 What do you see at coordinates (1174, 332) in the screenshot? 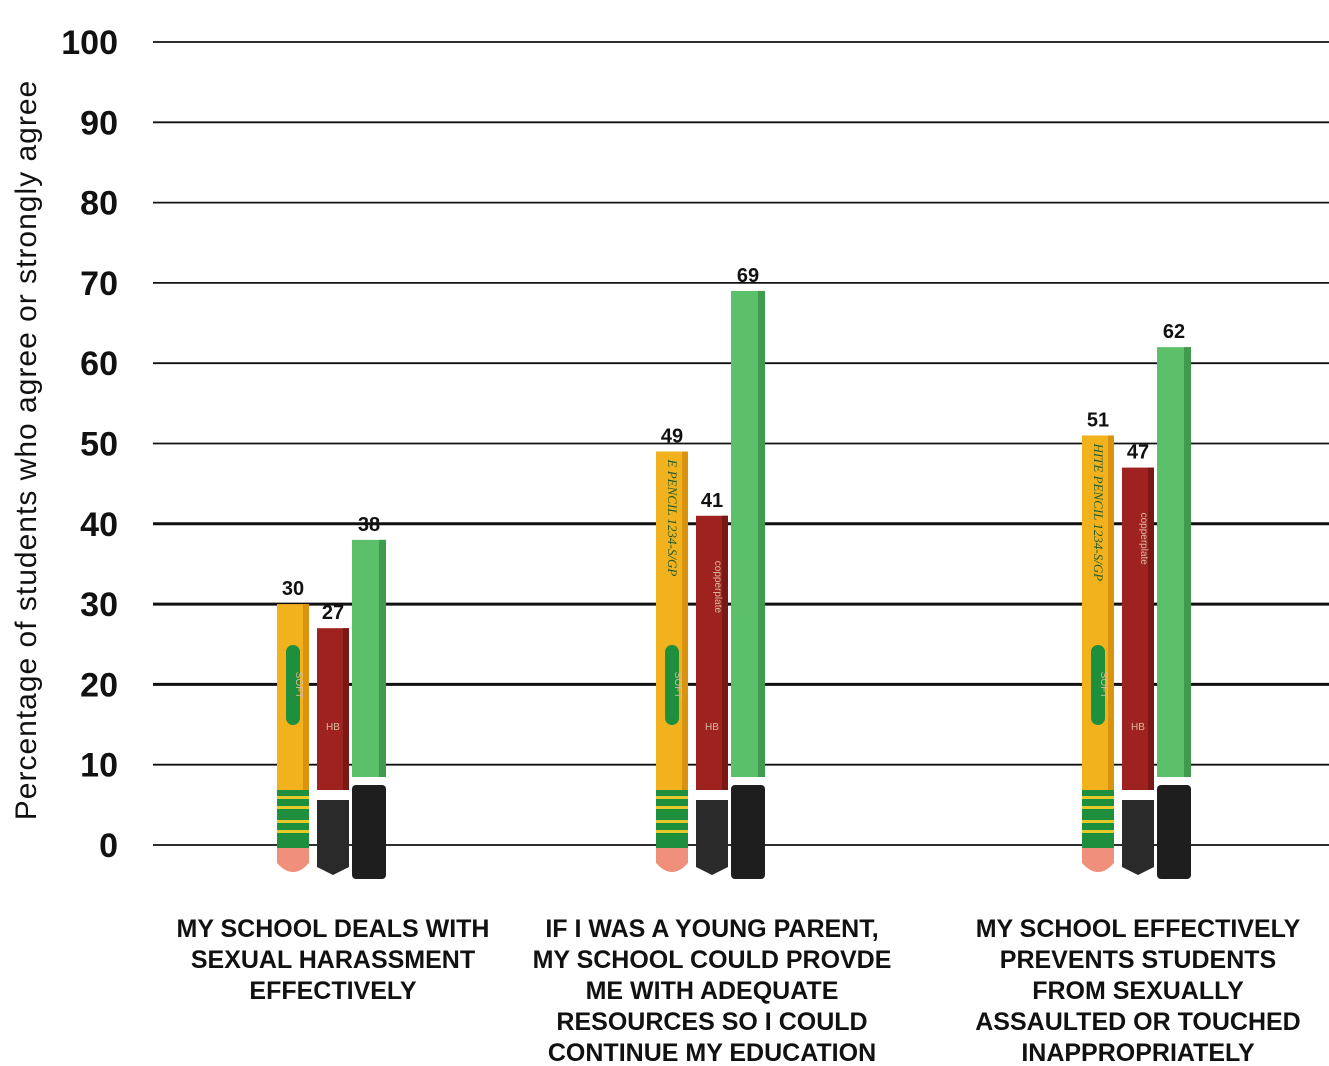
I see `data-label: 62` at bounding box center [1174, 332].